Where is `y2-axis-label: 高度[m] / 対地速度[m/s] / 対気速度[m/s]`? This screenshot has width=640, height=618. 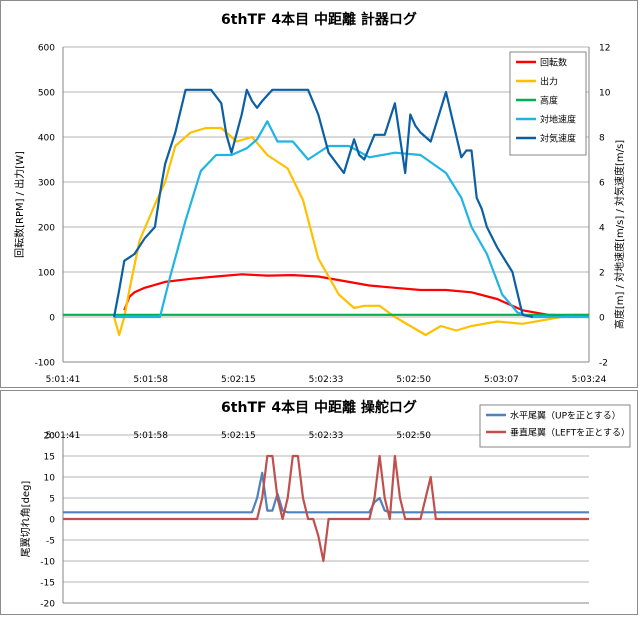
y2-axis-label: 高度[m] / 対地速度[m/s] / 対気速度[m/s] is located at coordinates (619, 234).